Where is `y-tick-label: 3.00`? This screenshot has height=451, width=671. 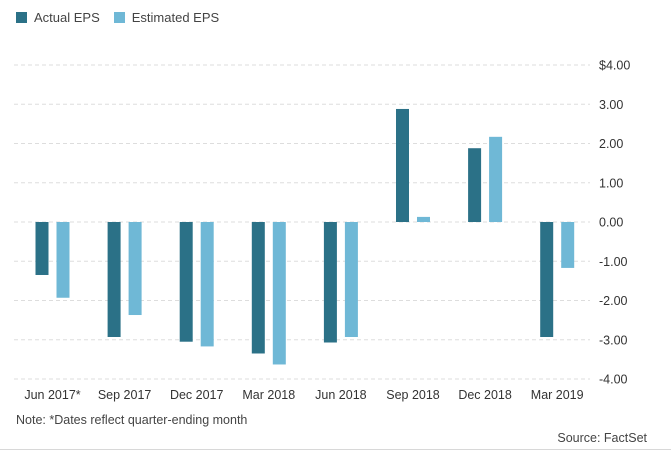
y-tick-label: 3.00 is located at coordinates (611, 105).